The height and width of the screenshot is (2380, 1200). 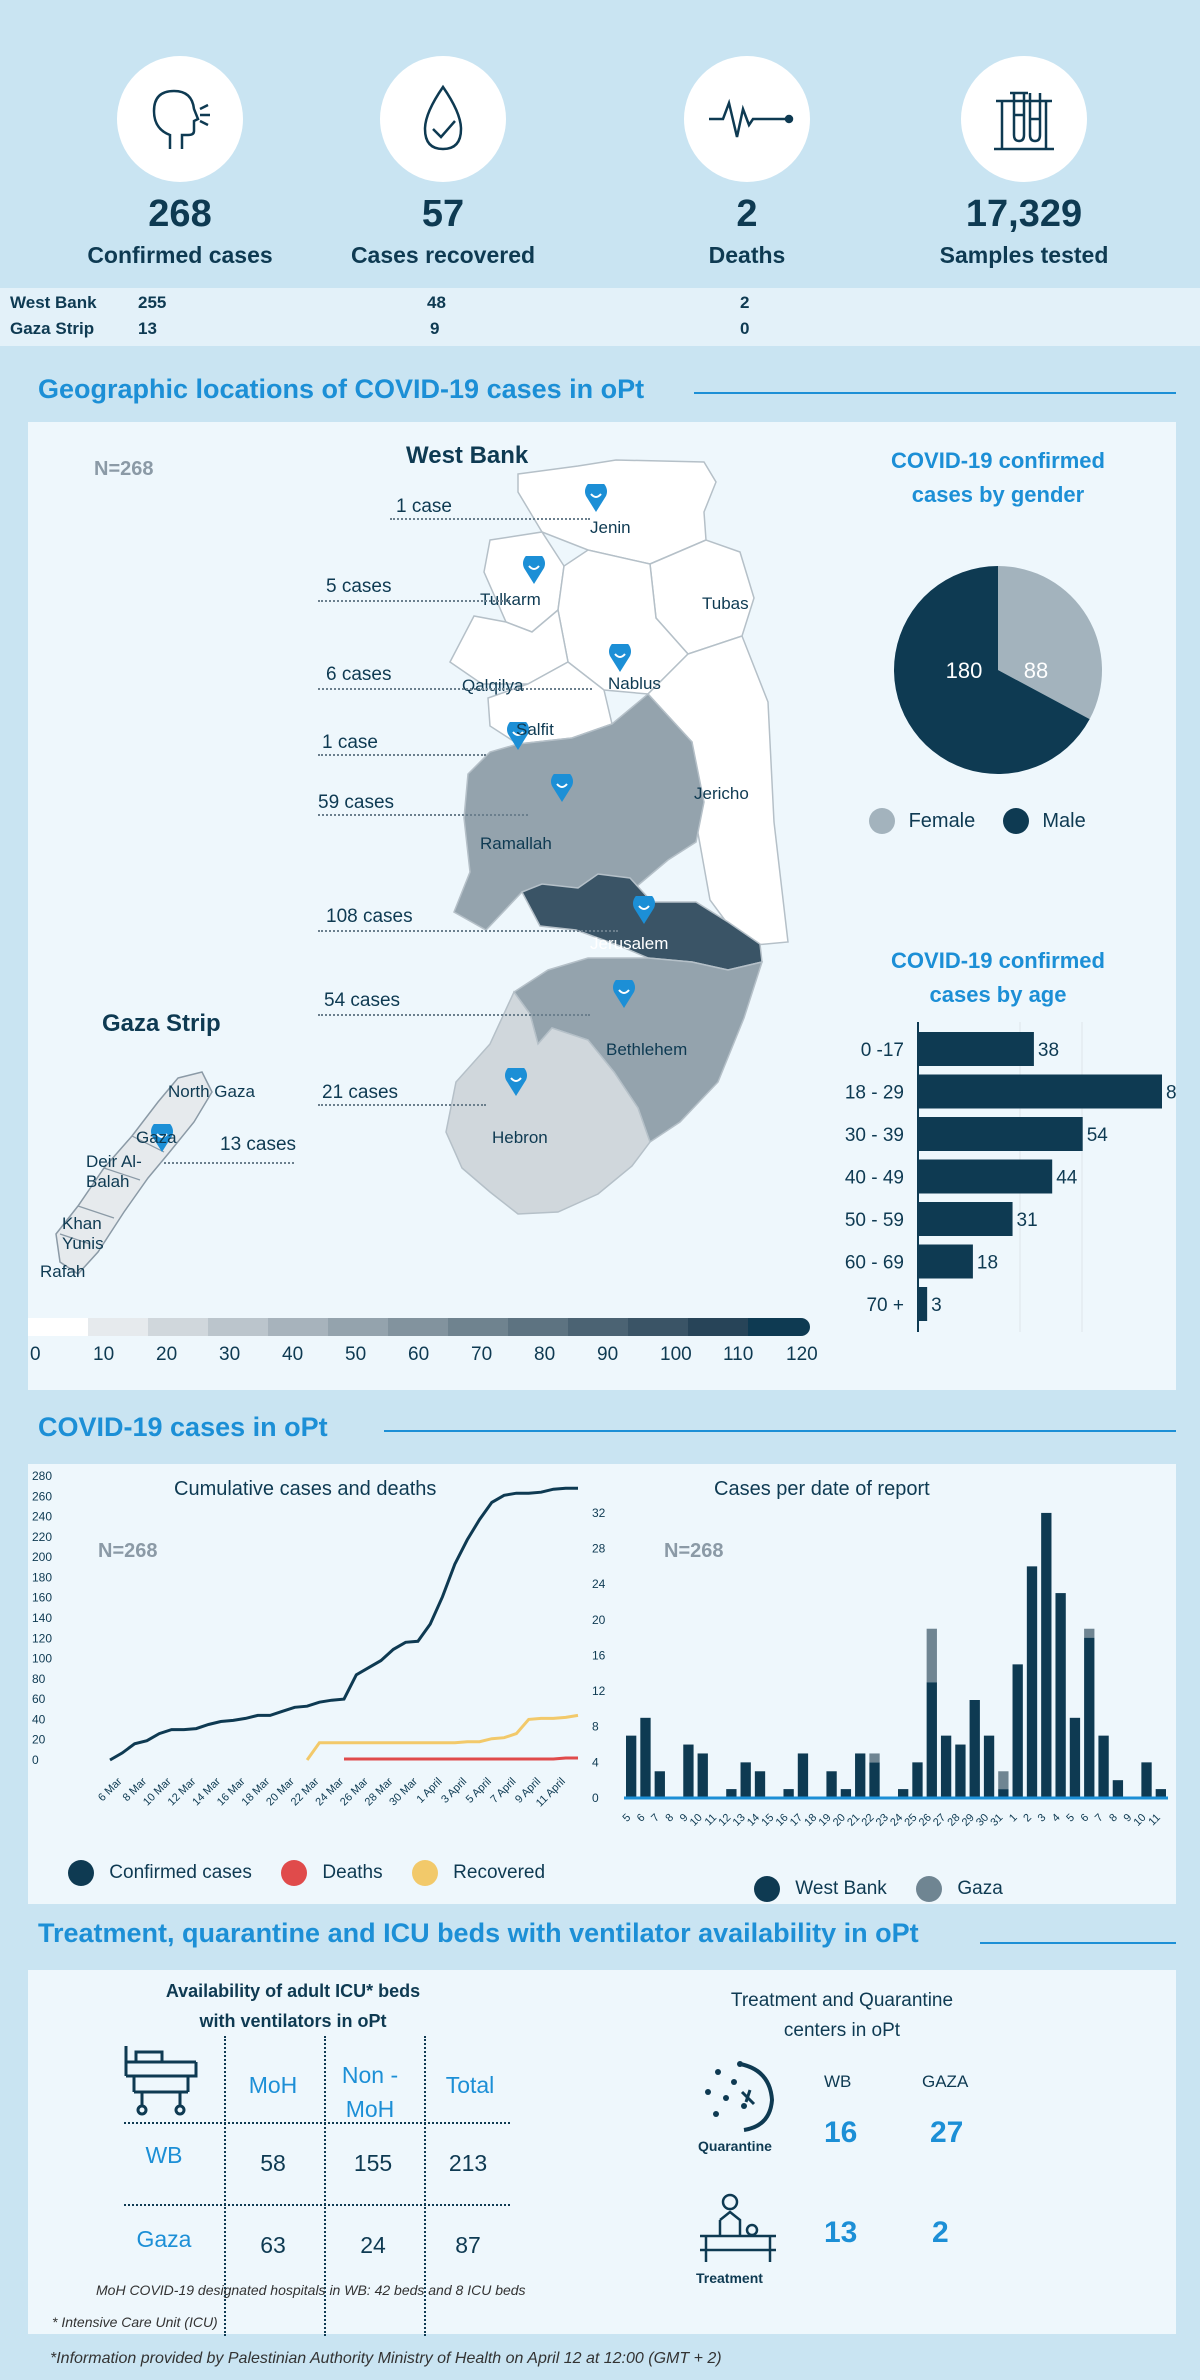 What do you see at coordinates (468, 2245) in the screenshot?
I see `gaza-total: 87` at bounding box center [468, 2245].